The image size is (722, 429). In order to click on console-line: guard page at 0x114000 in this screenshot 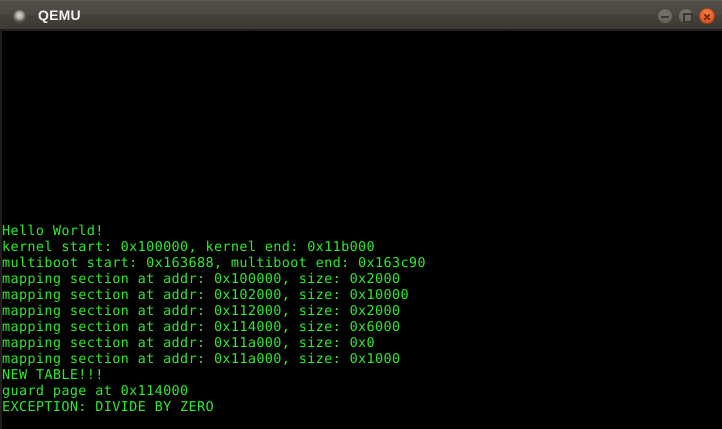, I will do `click(95, 391)`.